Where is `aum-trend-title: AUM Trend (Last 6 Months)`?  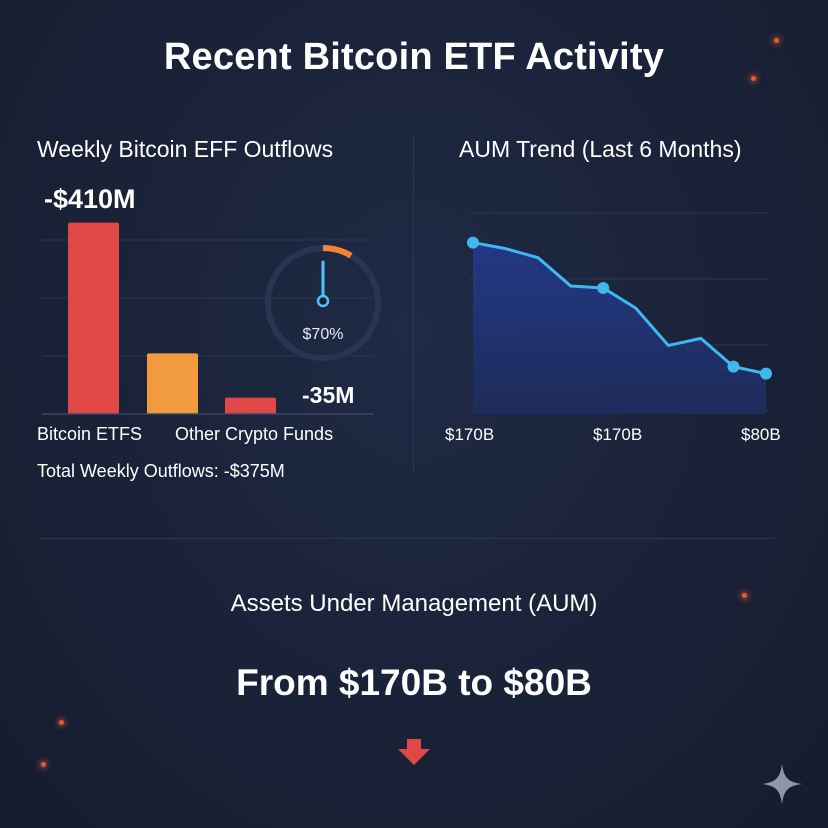
aum-trend-title: AUM Trend (Last 6 Months) is located at coordinates (600, 149).